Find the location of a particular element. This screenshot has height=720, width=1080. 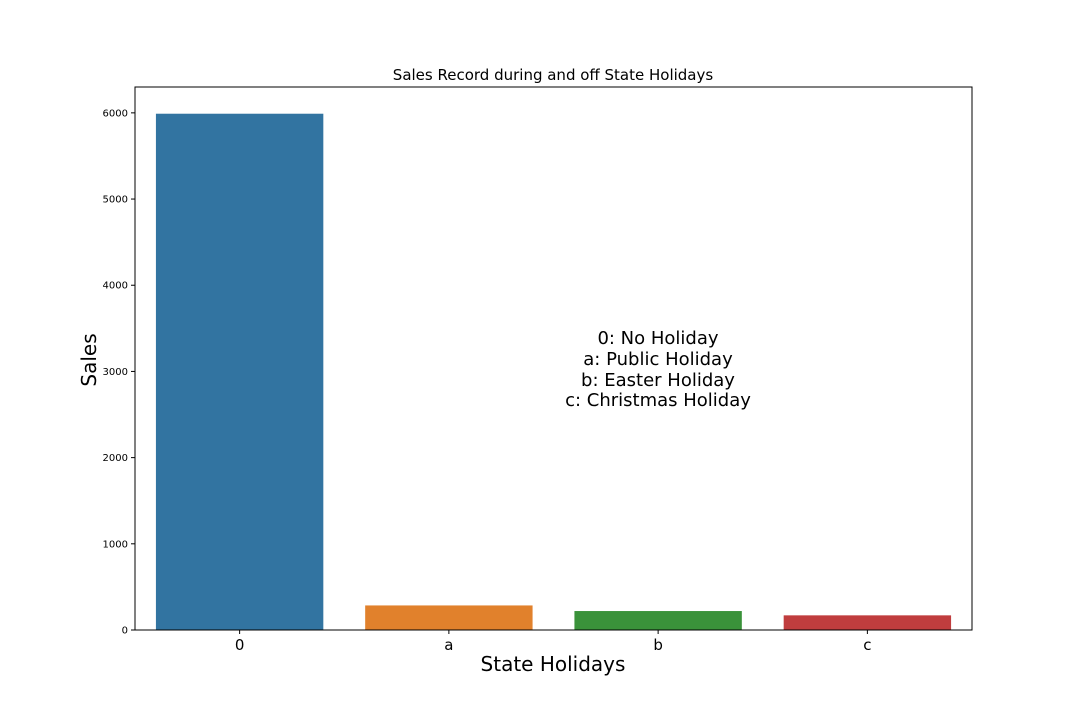

y-tick-label-3000: 3000 is located at coordinates (115, 372).